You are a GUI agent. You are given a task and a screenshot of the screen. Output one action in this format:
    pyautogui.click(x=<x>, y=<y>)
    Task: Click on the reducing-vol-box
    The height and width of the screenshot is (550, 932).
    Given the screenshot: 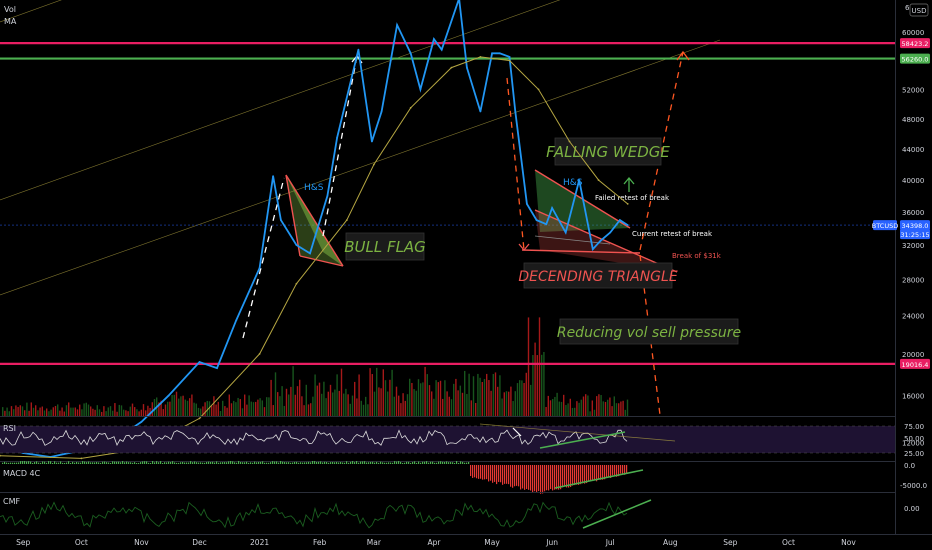 What is the action you would take?
    pyautogui.click(x=649, y=331)
    